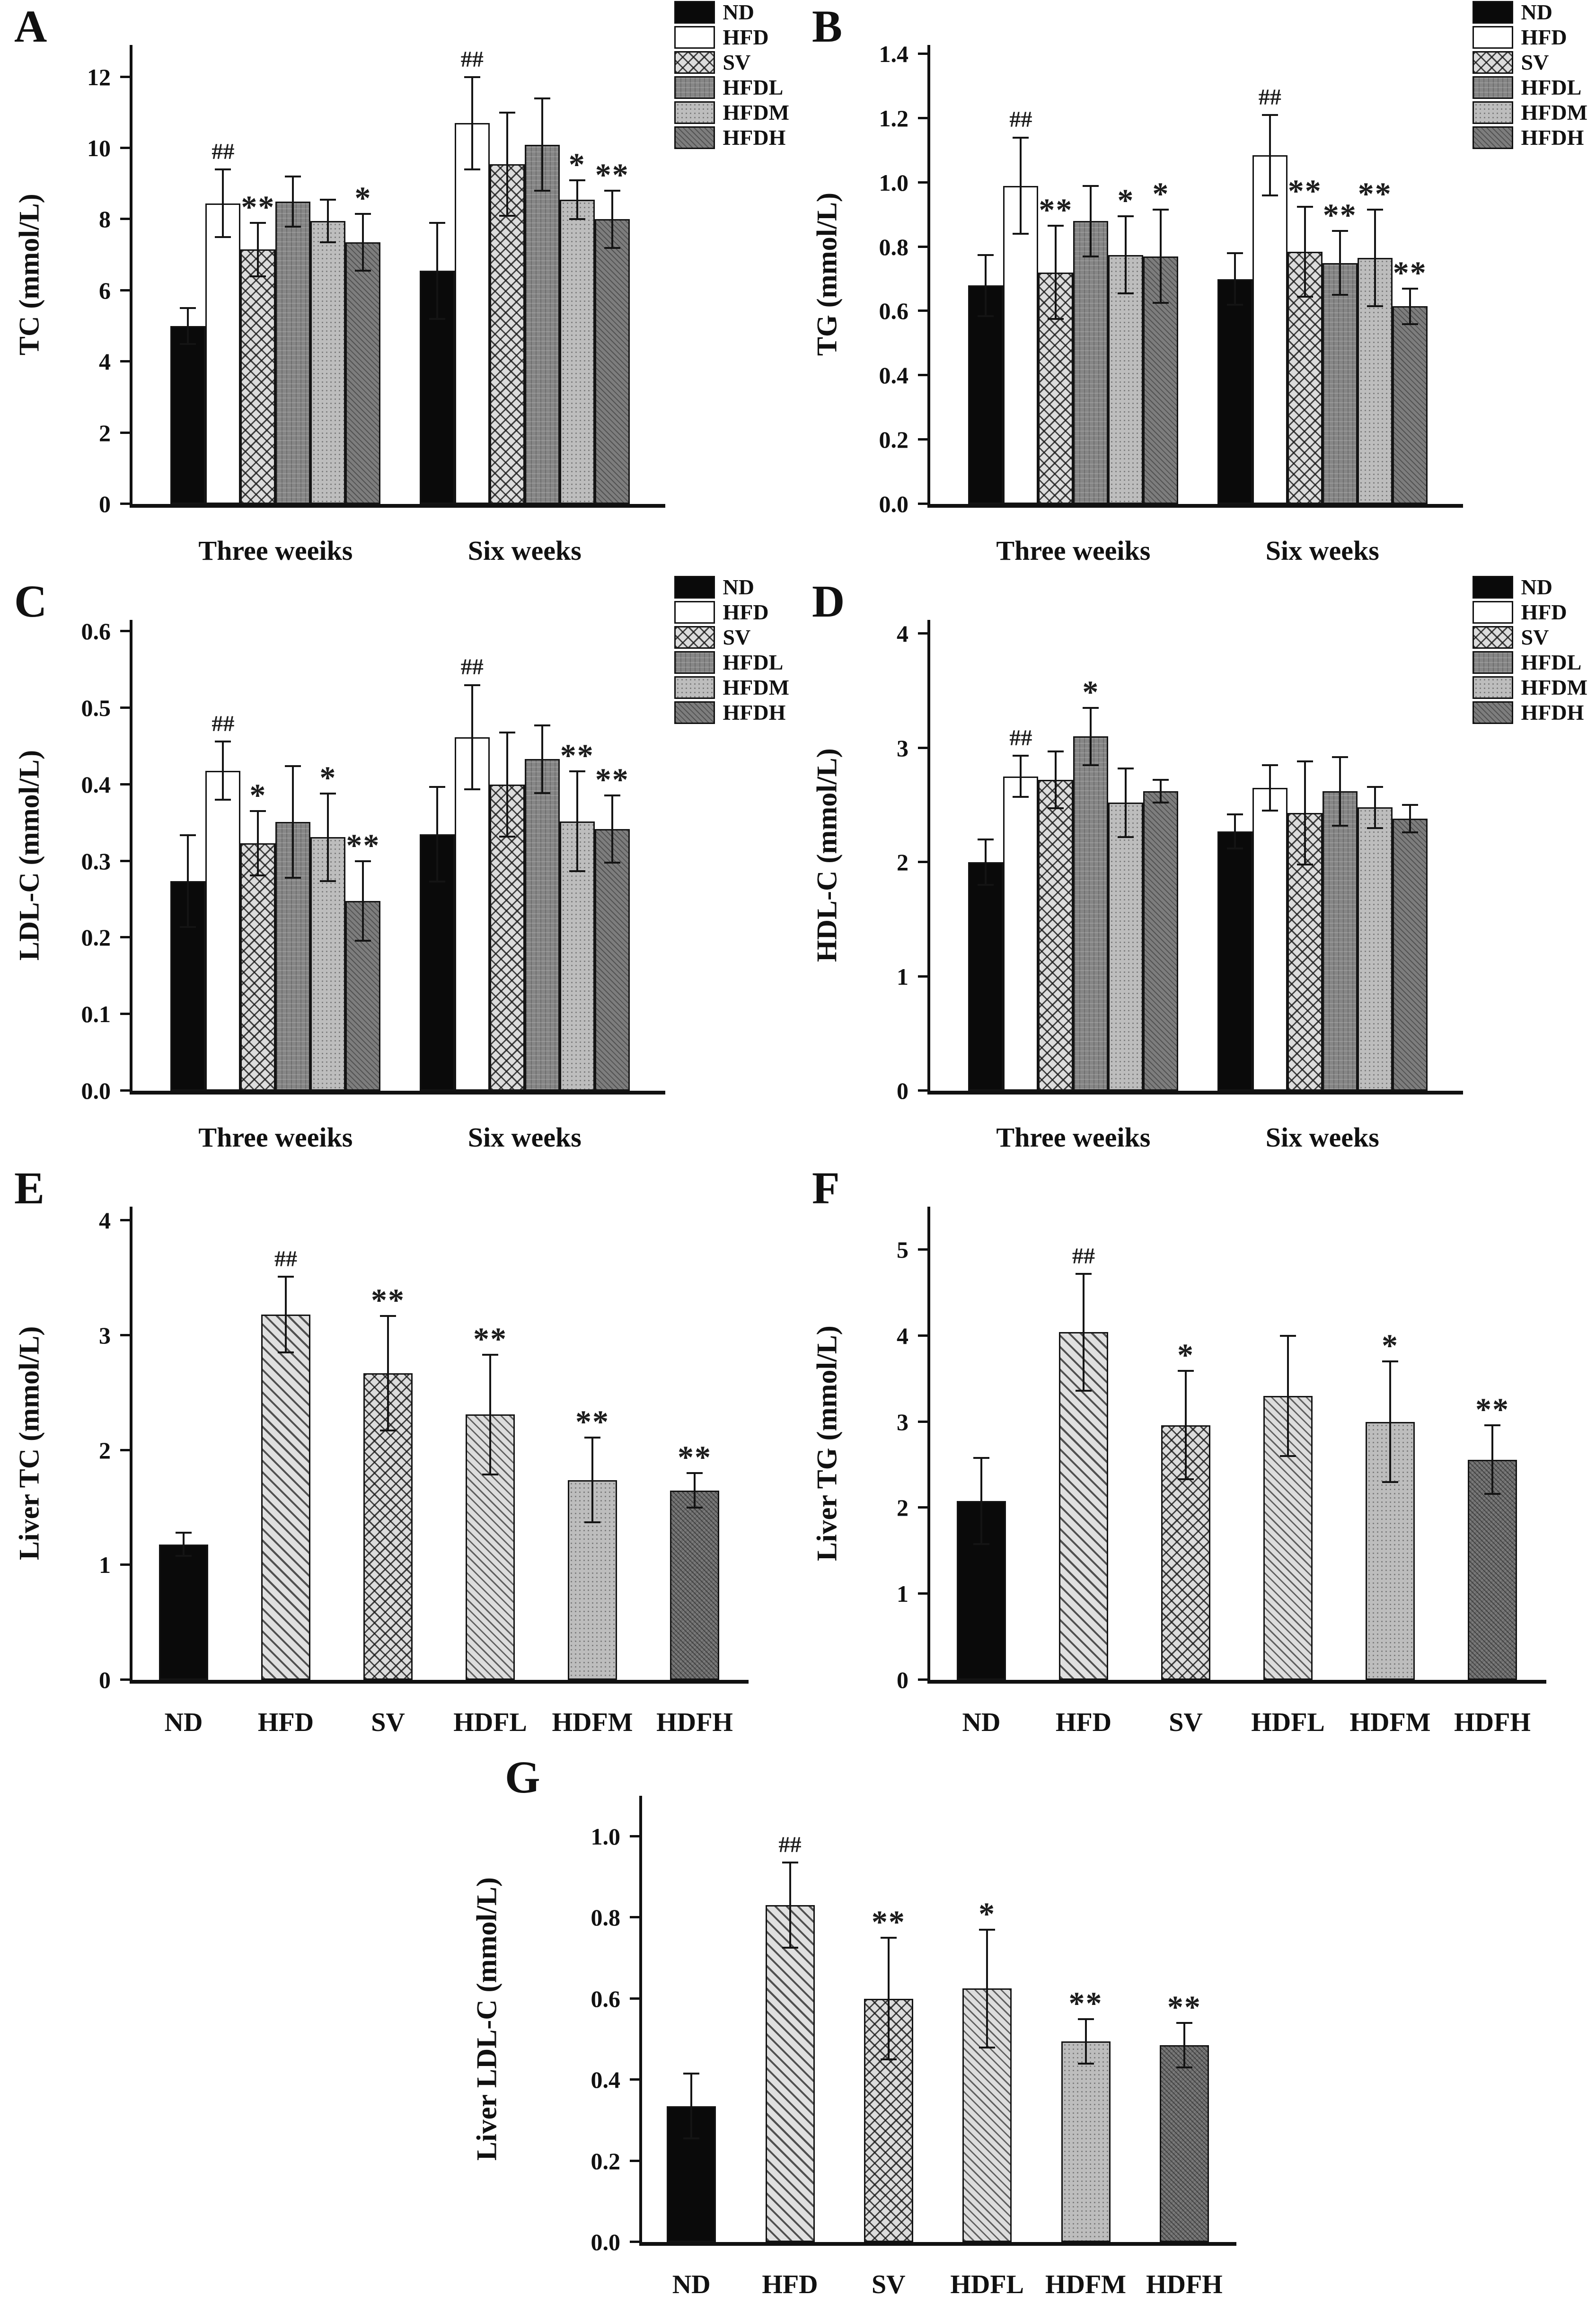 Image resolution: width=1596 pixels, height=2313 pixels. I want to click on legend-item: SV, so click(731, 62).